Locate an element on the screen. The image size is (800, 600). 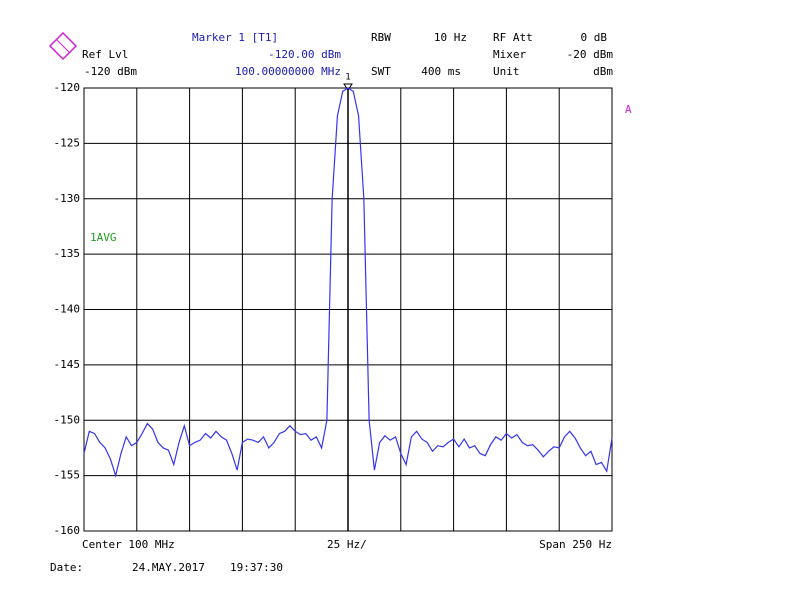
y-tick-label: -125 is located at coordinates (67, 142).